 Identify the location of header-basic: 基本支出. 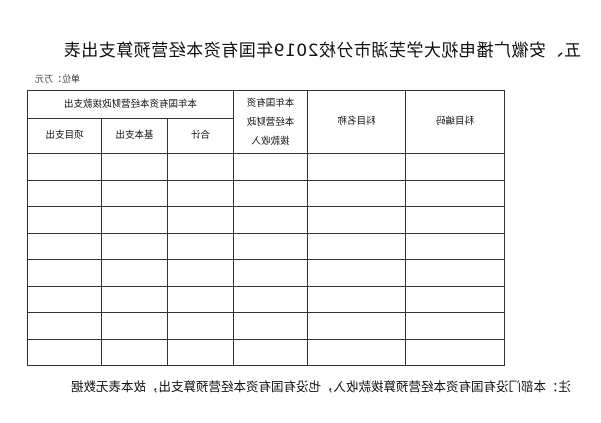
(134, 136).